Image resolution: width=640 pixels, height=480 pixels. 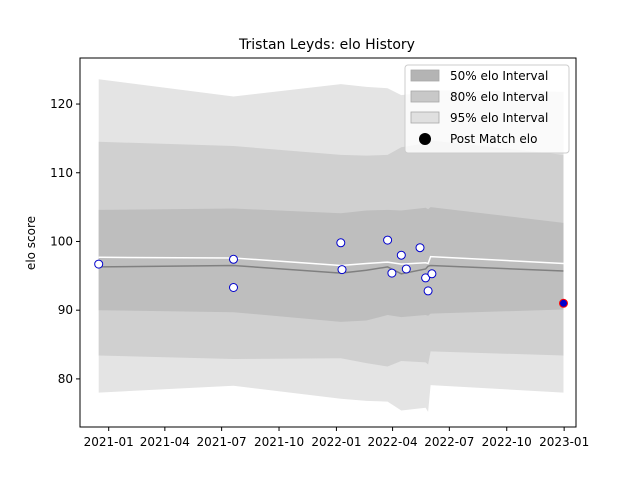 I want to click on legend-label-50: 50% elo Interval, so click(x=499, y=76).